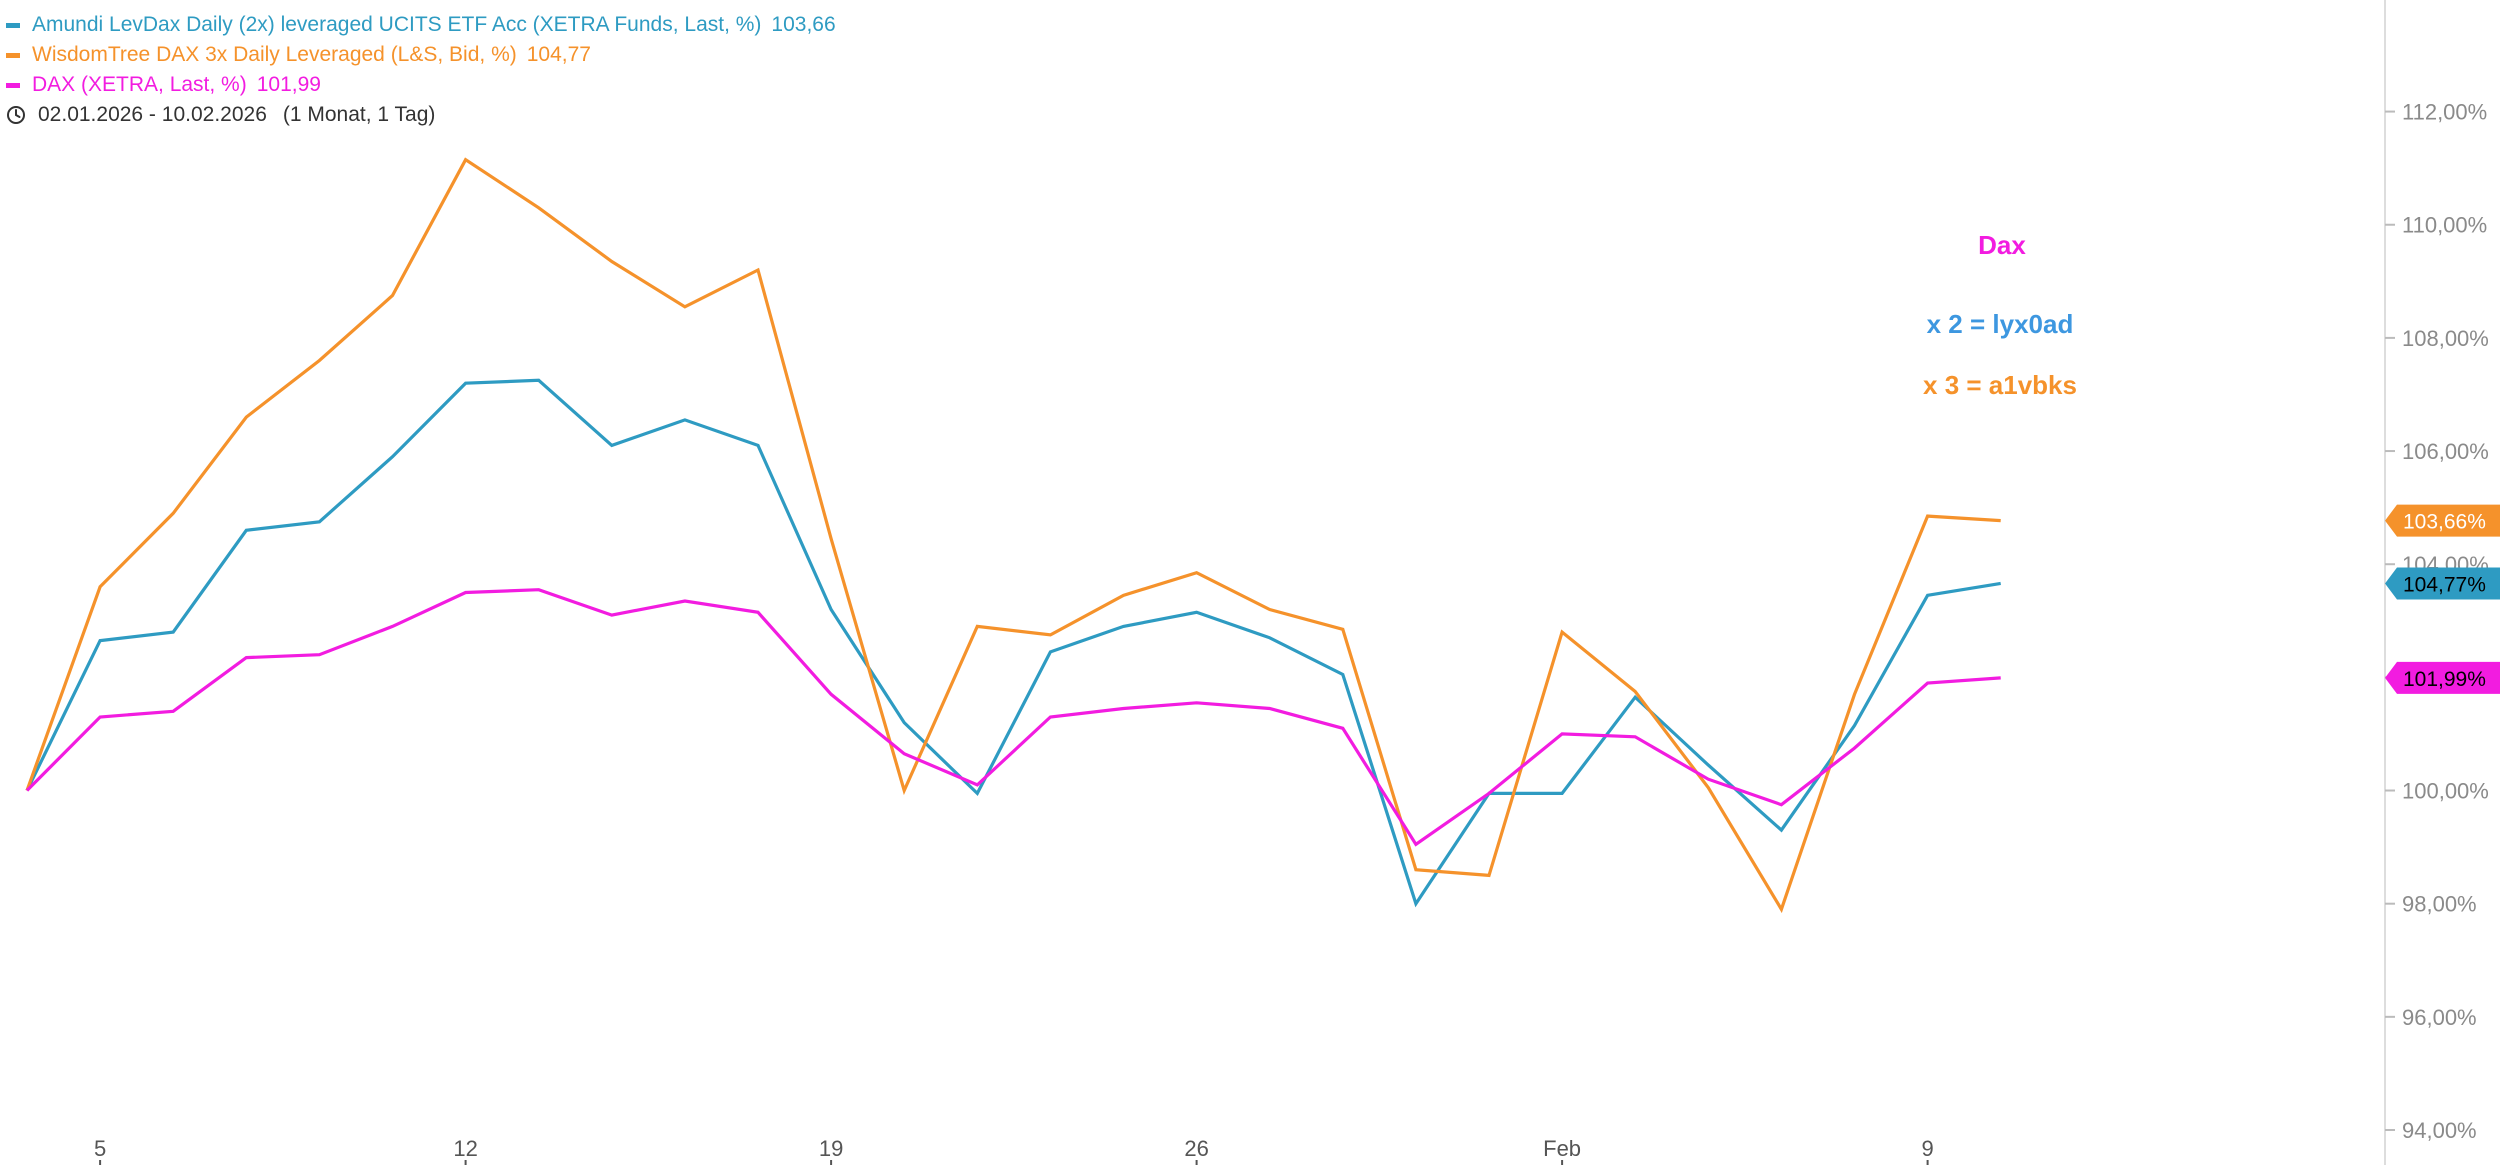 Image resolution: width=2500 pixels, height=1165 pixels. What do you see at coordinates (2444, 225) in the screenshot?
I see `y-tick-label: 110,00%` at bounding box center [2444, 225].